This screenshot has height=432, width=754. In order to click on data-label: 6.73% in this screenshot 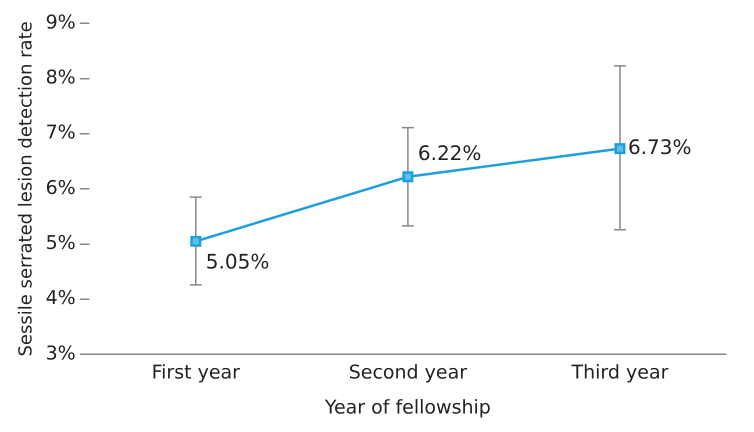, I will do `click(660, 146)`.